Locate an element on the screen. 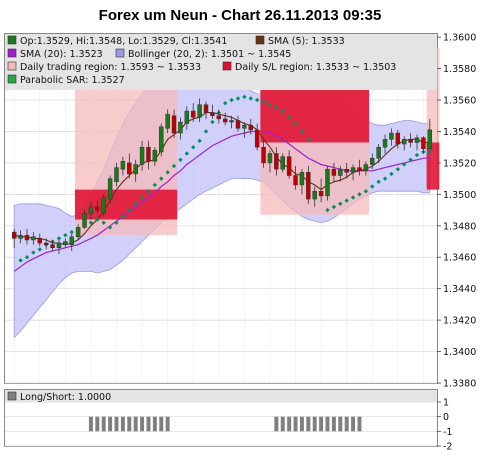 This screenshot has height=461, width=480. sar-swatch-icon is located at coordinates (12, 79).